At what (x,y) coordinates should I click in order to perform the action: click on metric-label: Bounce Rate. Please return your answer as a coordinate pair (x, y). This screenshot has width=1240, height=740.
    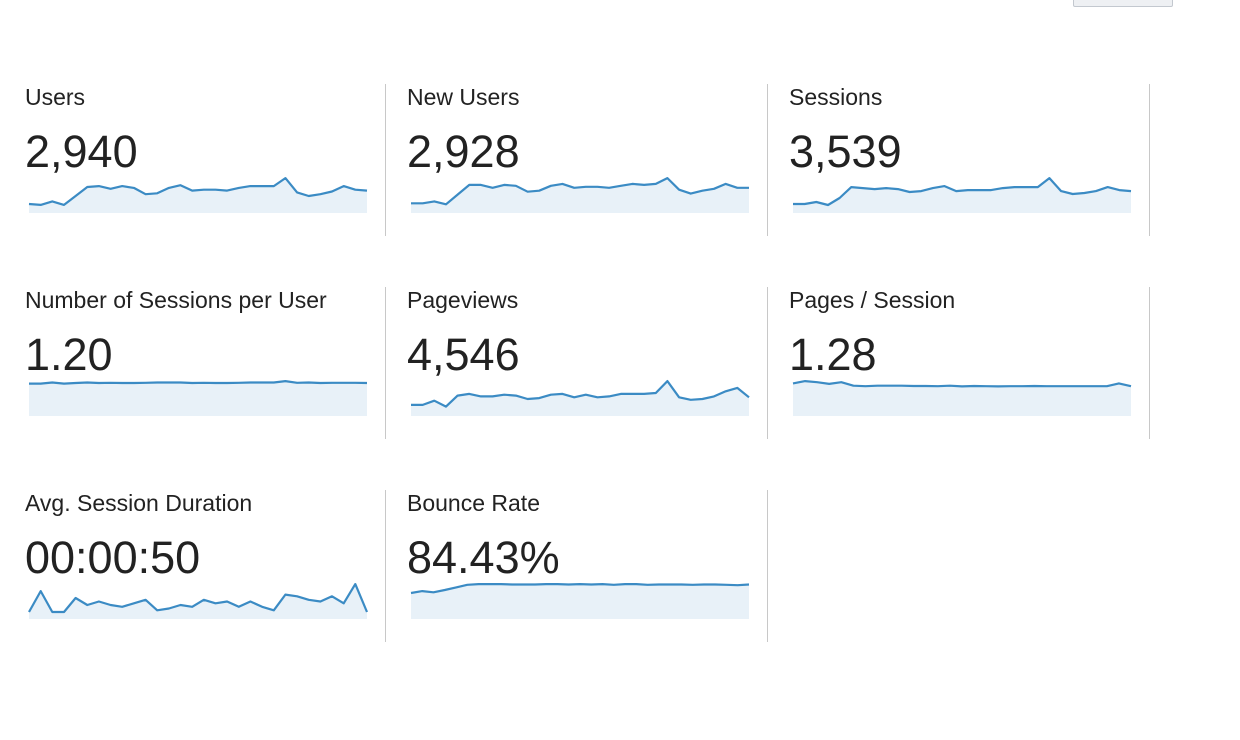
    Looking at the image, I should click on (473, 503).